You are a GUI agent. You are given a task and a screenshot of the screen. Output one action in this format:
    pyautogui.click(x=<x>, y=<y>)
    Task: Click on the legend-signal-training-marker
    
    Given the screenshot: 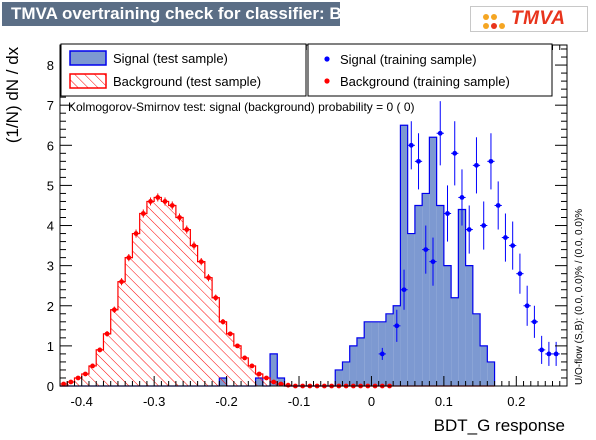 What is the action you would take?
    pyautogui.click(x=327, y=59)
    